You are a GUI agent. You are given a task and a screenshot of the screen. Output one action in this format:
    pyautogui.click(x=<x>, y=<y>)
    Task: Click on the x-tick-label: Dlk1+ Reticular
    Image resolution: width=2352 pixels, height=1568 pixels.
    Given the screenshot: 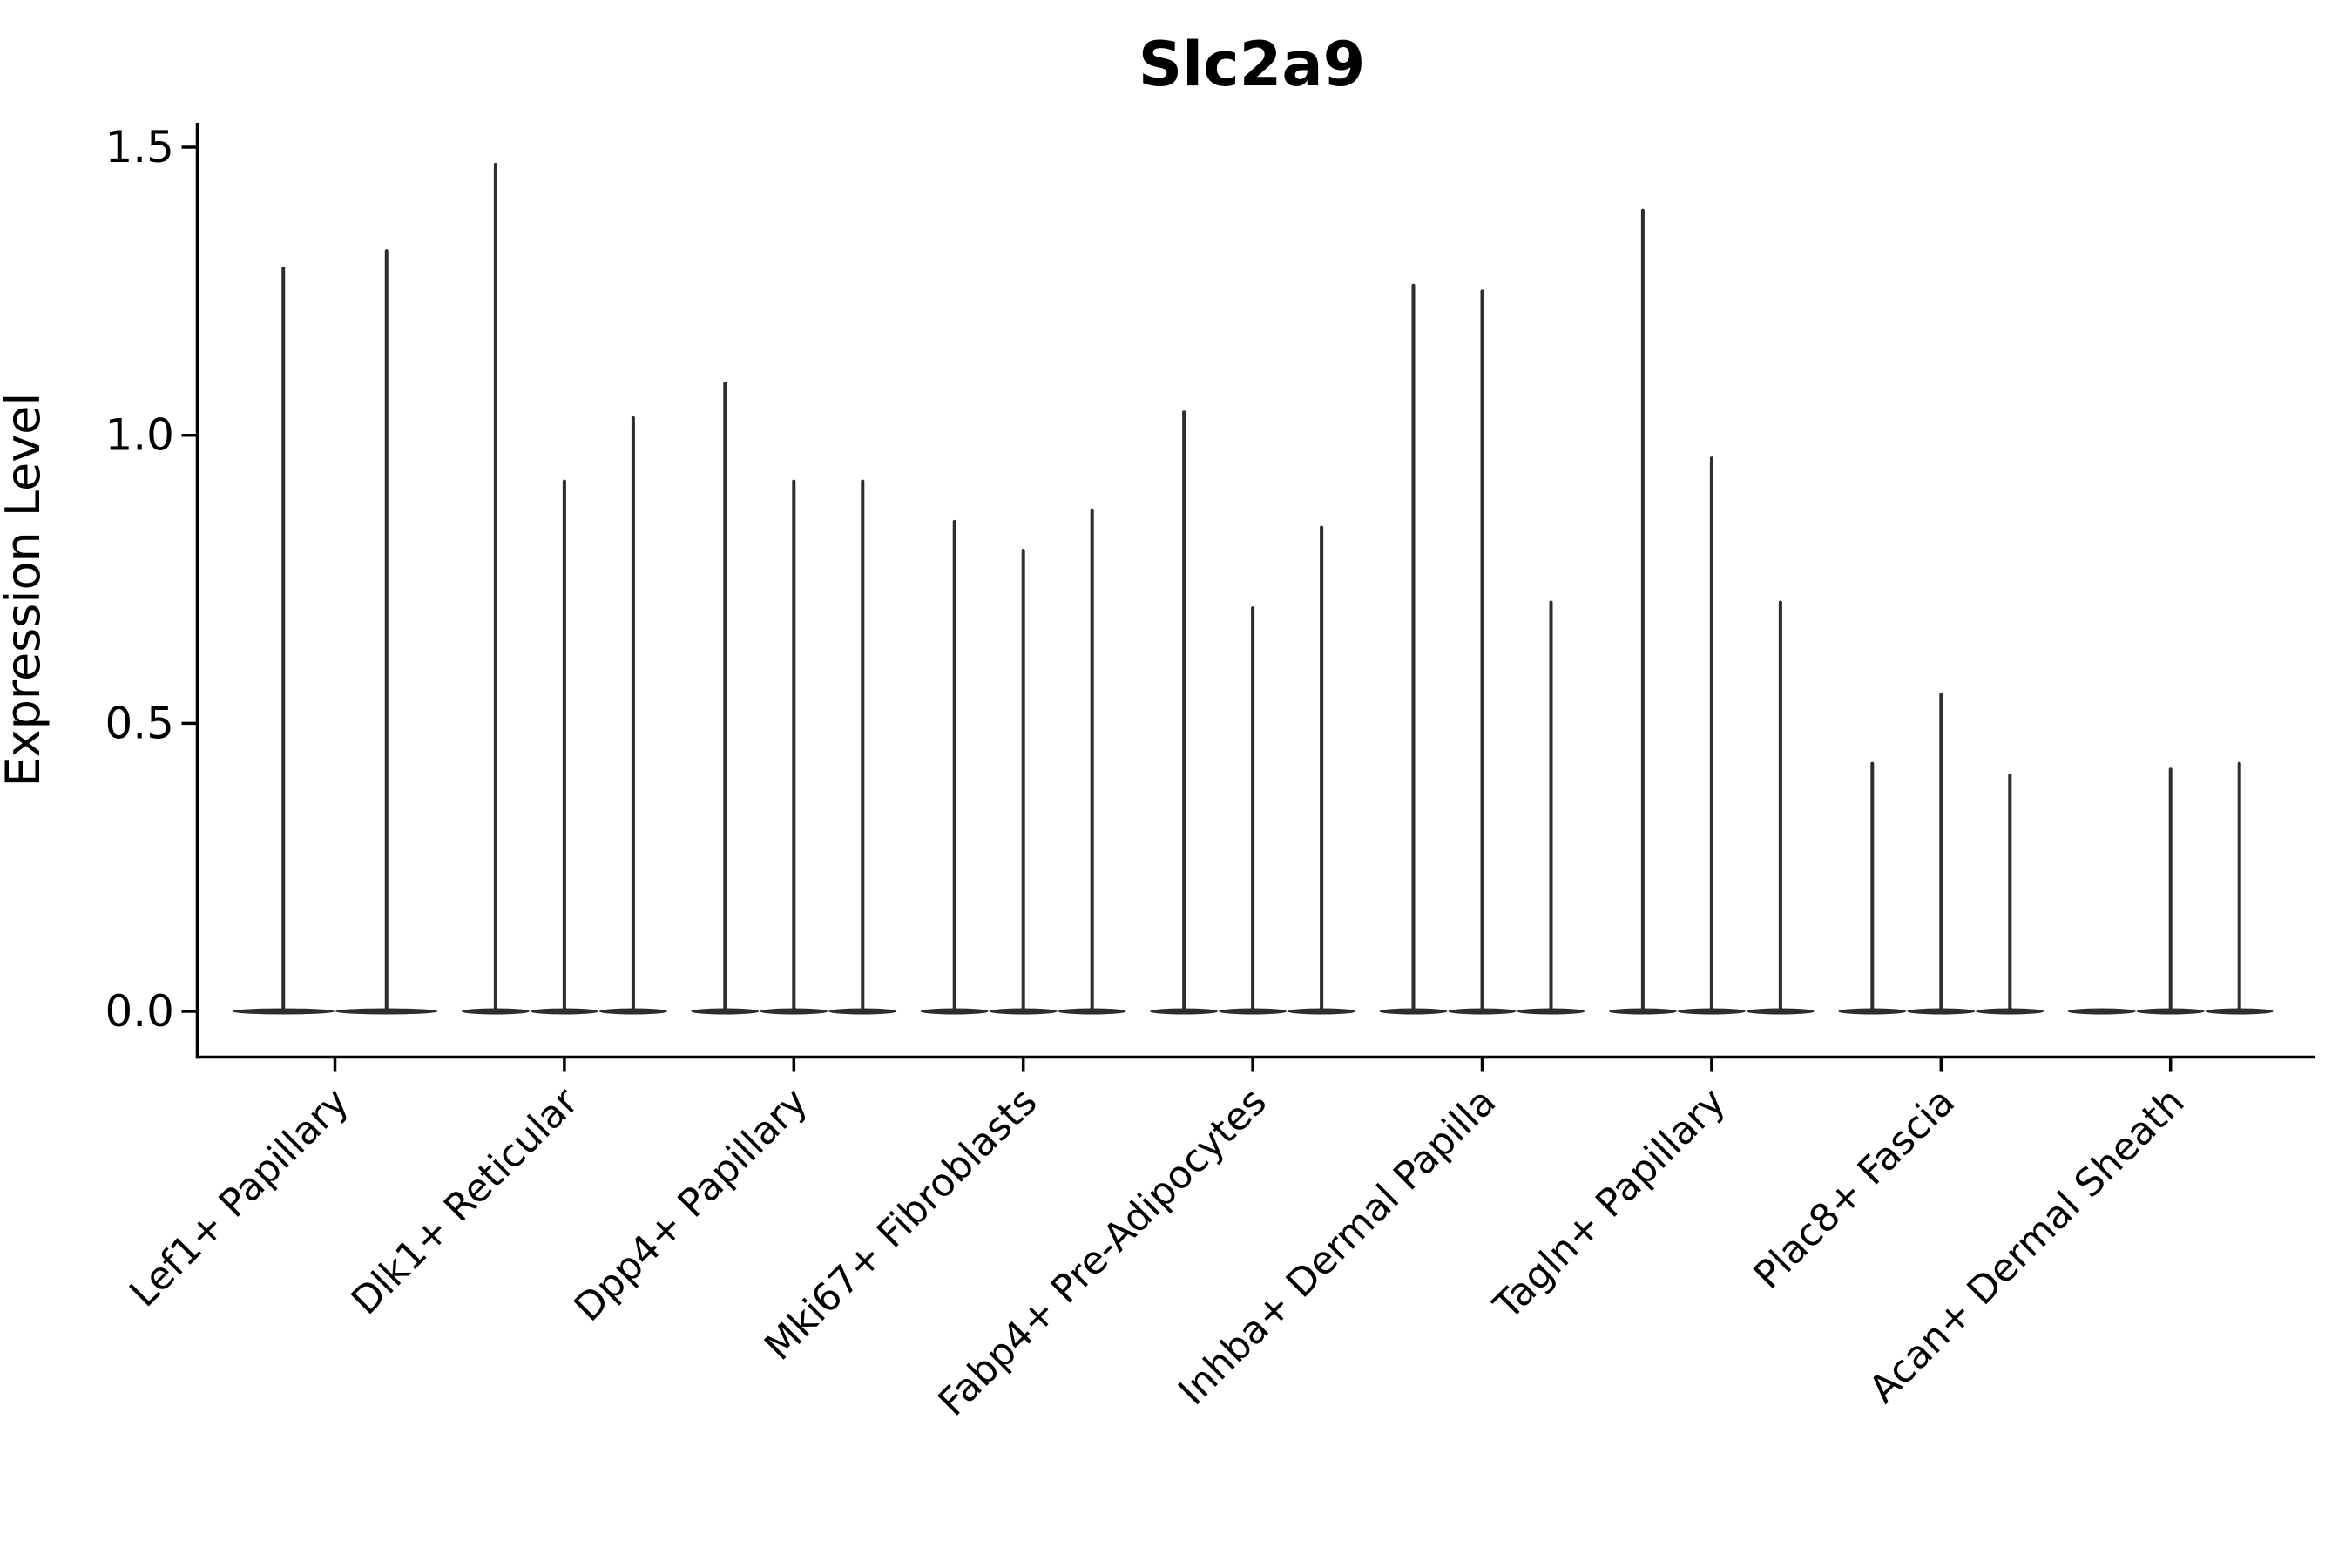 What is the action you would take?
    pyautogui.click(x=465, y=1201)
    